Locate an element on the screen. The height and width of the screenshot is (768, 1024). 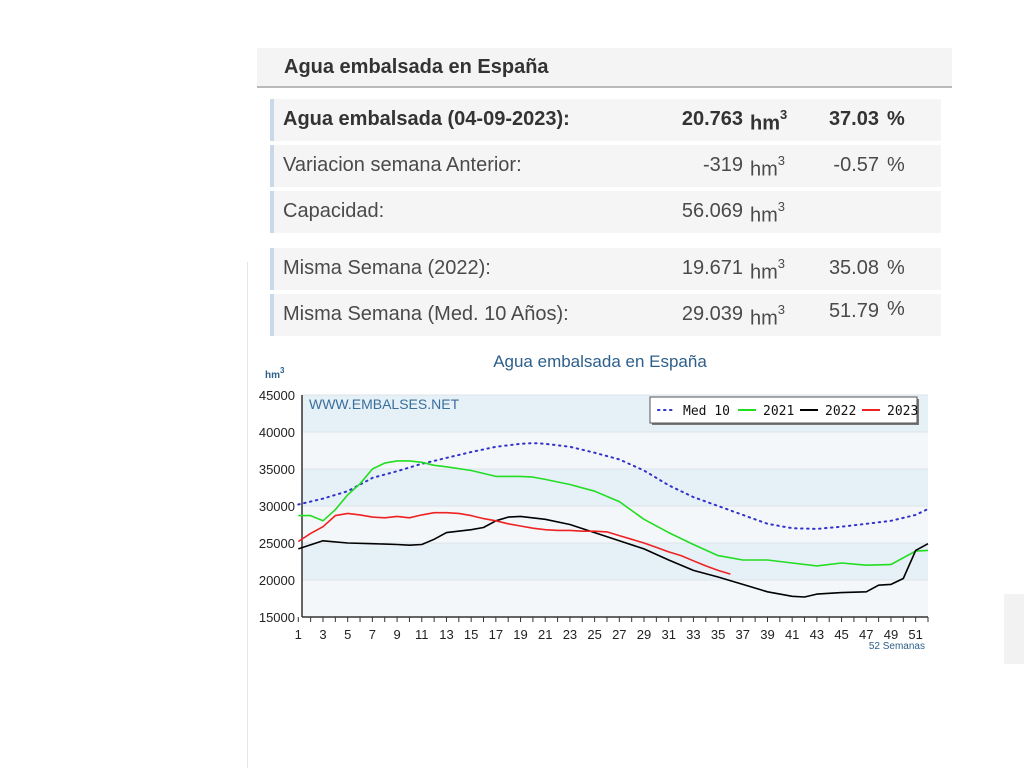
panel-title: Agua embalsada en España is located at coordinates (416, 67).